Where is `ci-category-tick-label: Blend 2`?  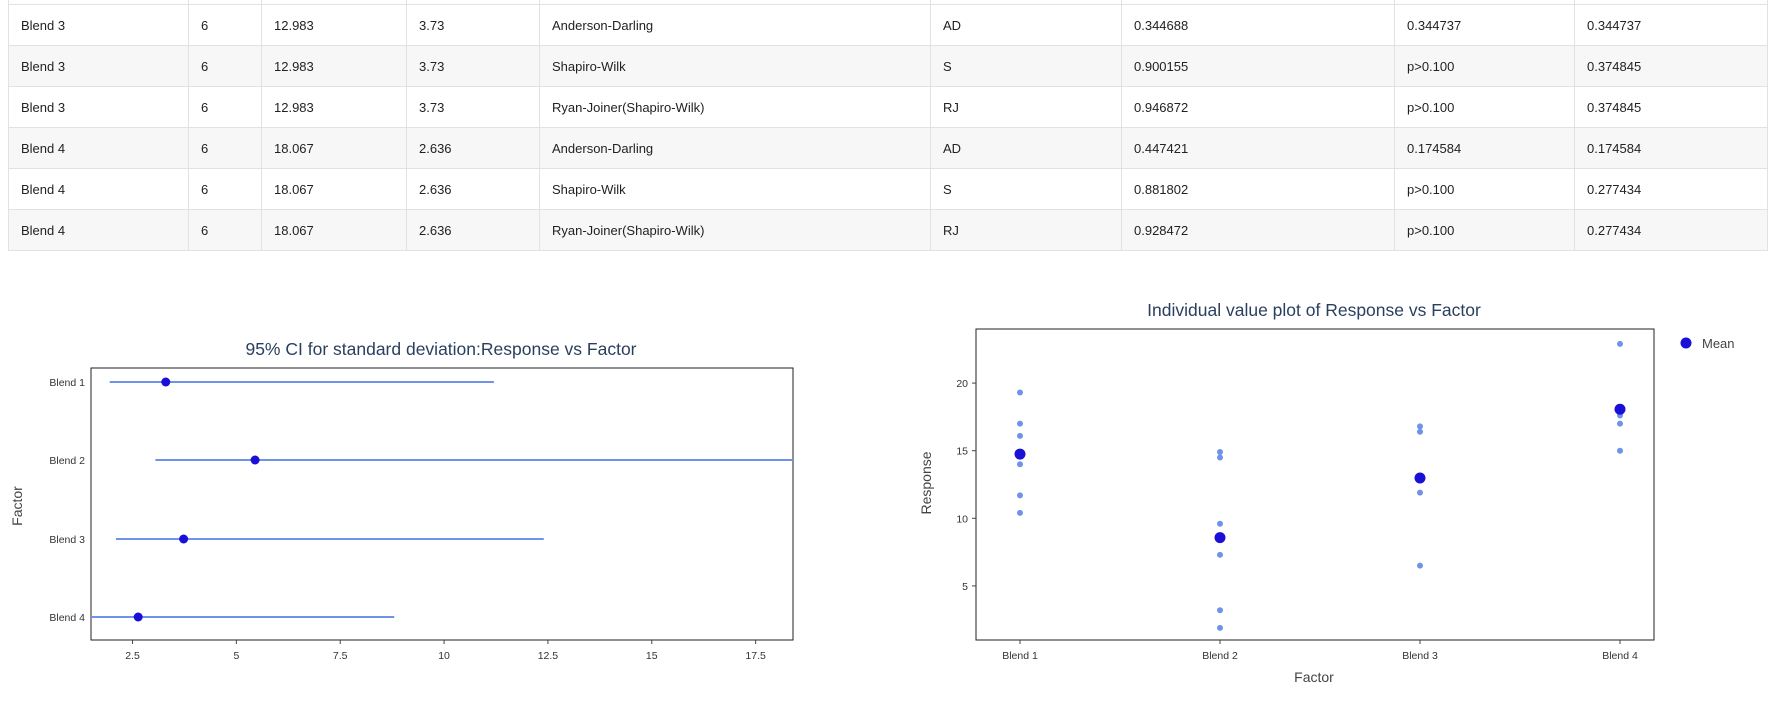 ci-category-tick-label: Blend 2 is located at coordinates (67, 461).